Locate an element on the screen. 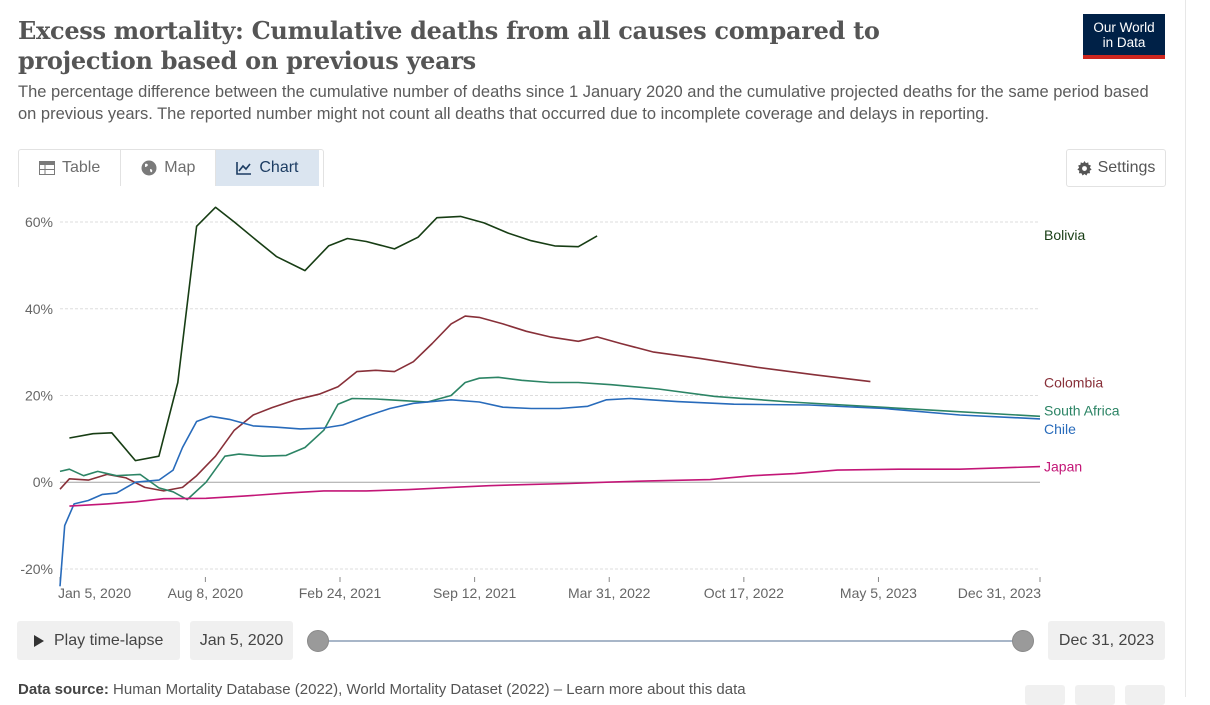 This screenshot has width=1210, height=705. series-label-colombia: Colombia is located at coordinates (1073, 382).